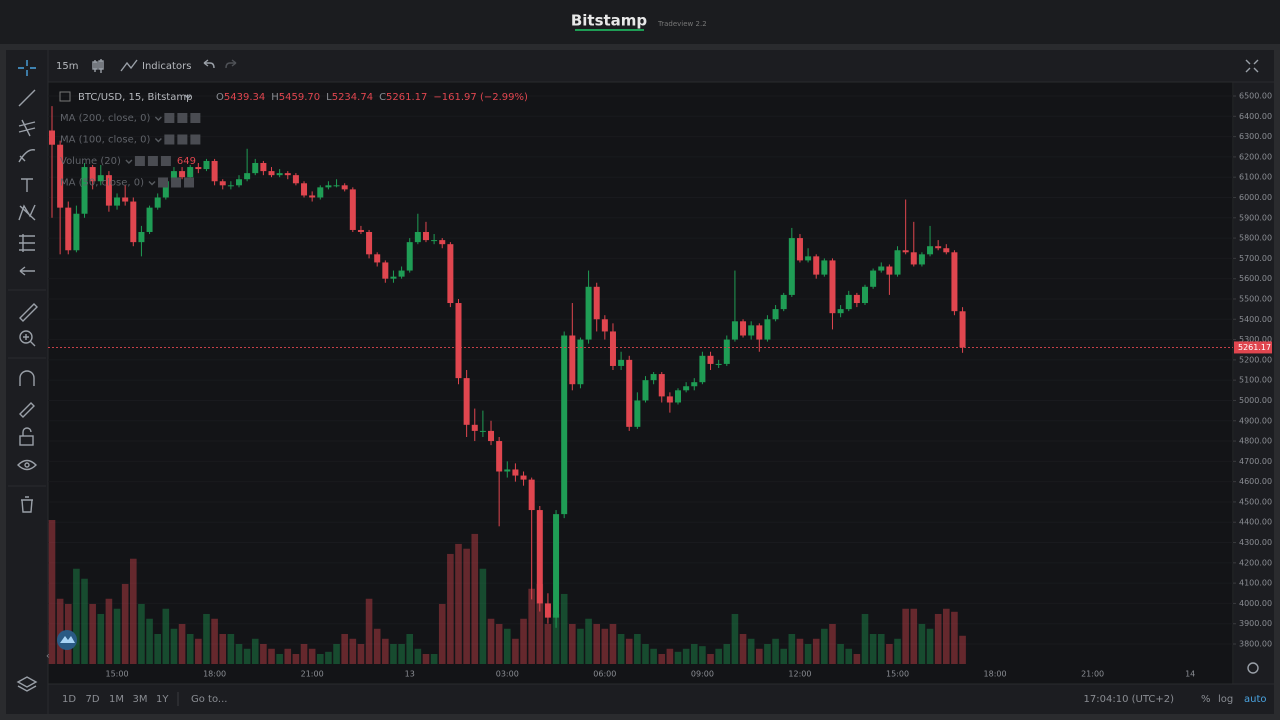  I want to click on symbol: BTC/USD, 15, Bitstamp, so click(135, 97).